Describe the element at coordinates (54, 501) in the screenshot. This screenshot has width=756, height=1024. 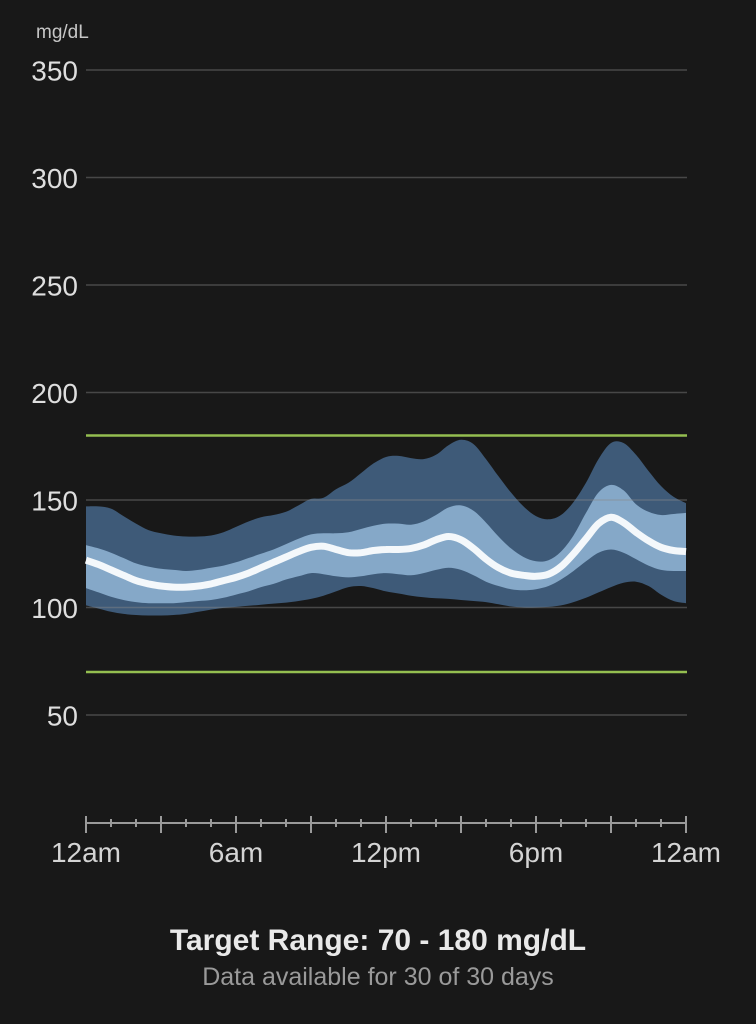
I see `y-axis-label: 150` at that location.